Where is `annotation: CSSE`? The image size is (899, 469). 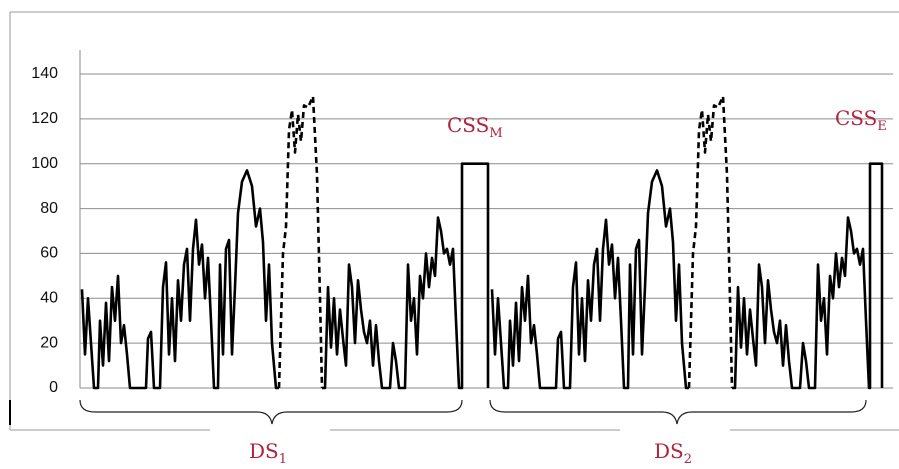
annotation: CSSE is located at coordinates (861, 120).